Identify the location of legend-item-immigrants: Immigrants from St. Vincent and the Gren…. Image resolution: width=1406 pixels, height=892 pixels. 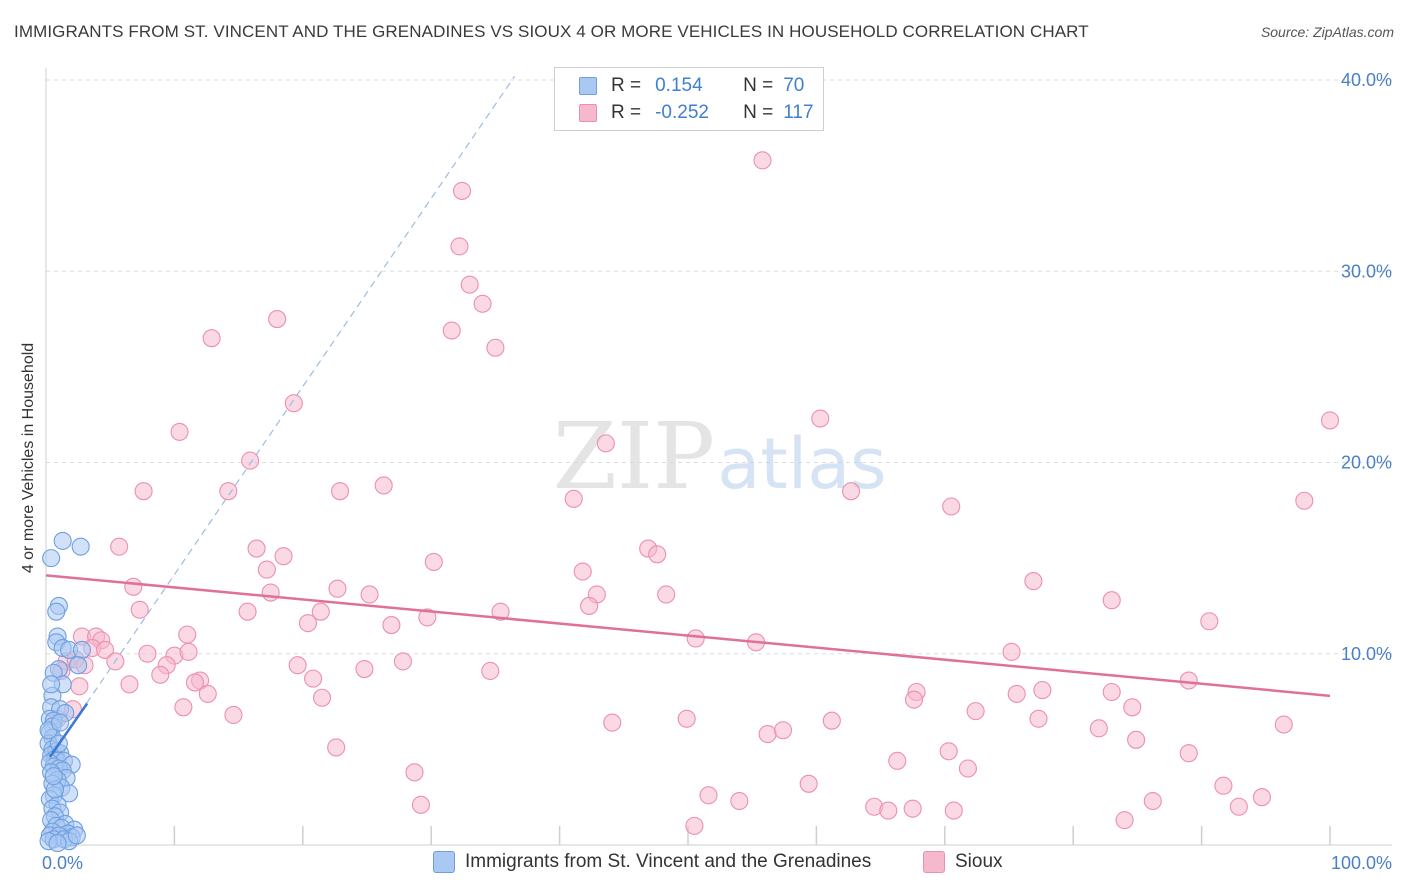
(652, 862).